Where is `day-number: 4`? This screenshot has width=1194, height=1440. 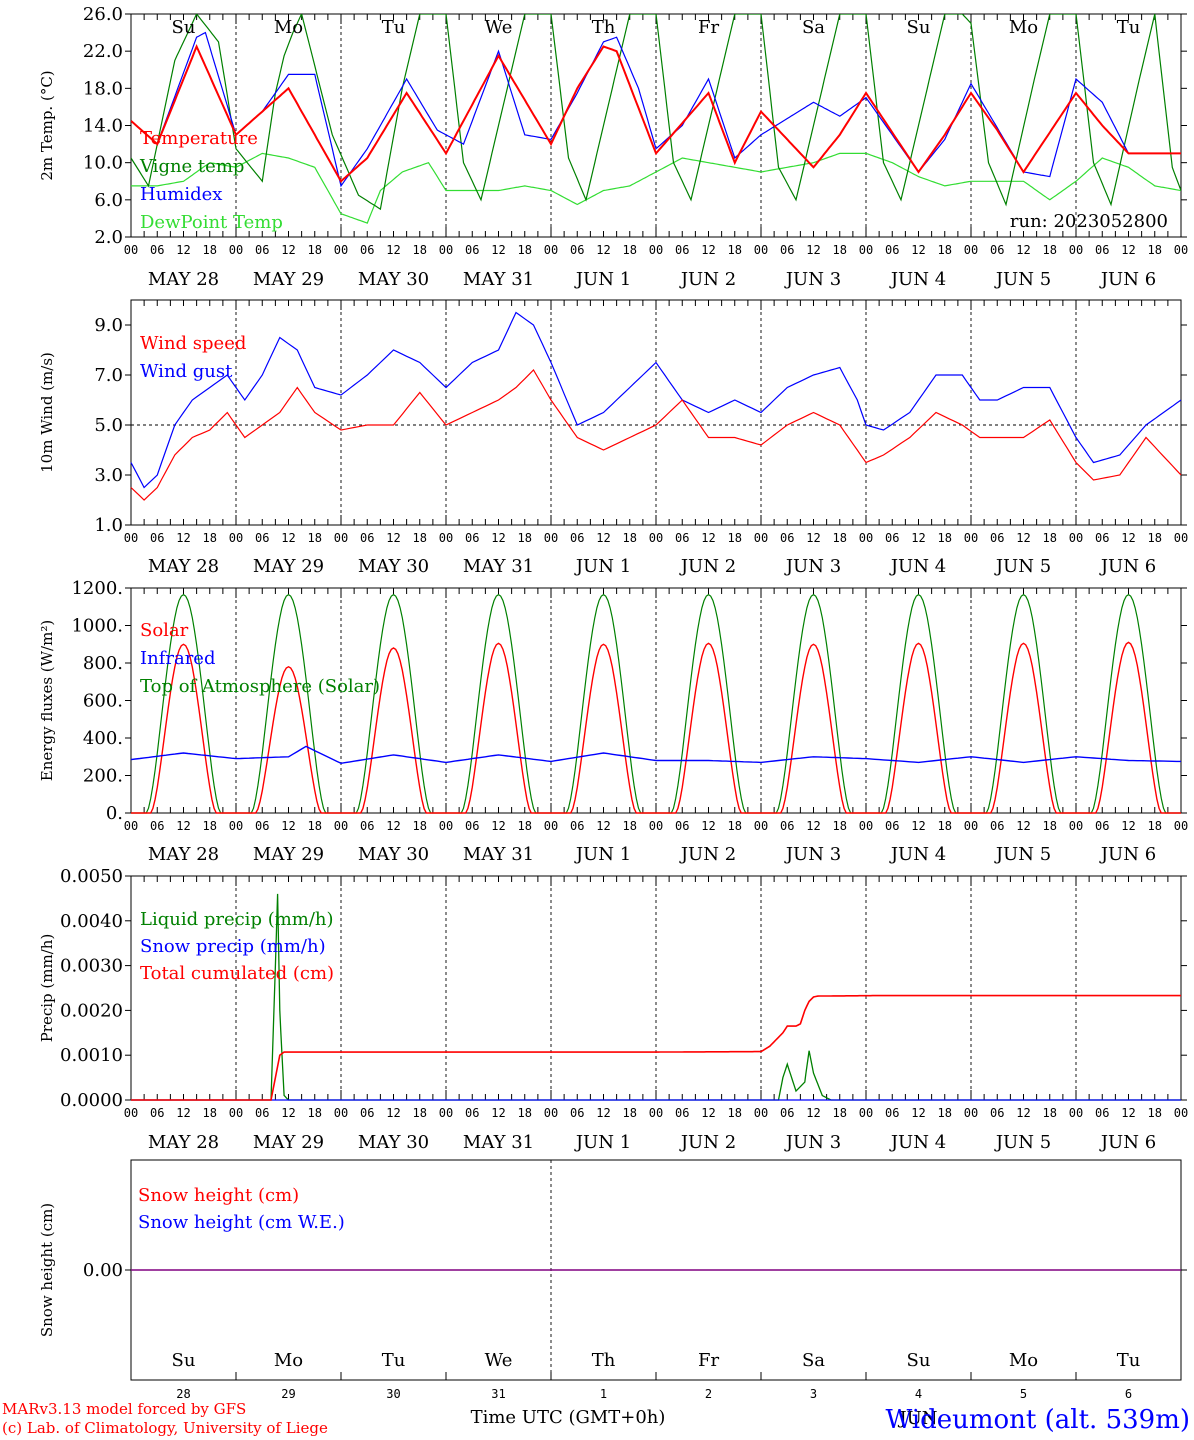
day-number: 4 is located at coordinates (918, 1394).